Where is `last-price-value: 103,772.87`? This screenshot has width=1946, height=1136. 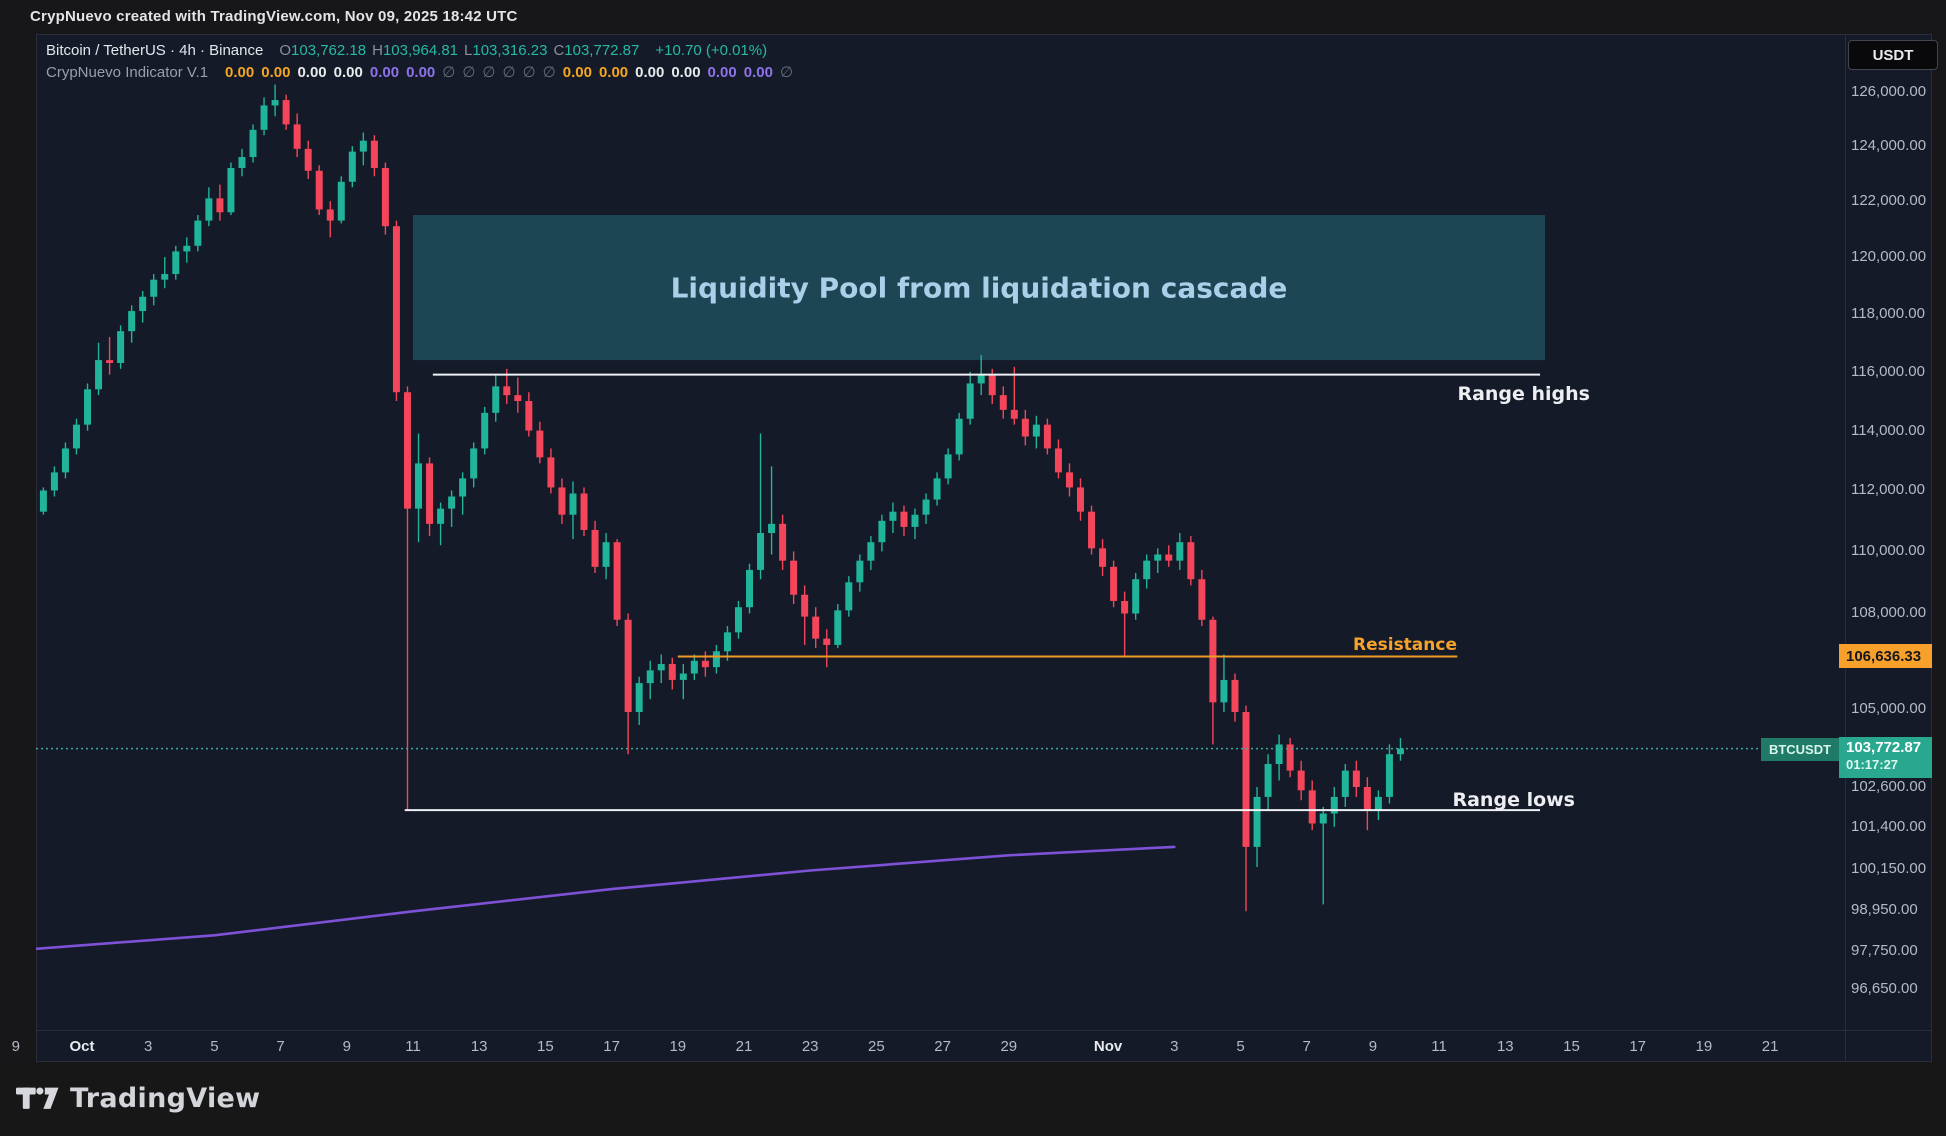 last-price-value: 103,772.87 is located at coordinates (1884, 747).